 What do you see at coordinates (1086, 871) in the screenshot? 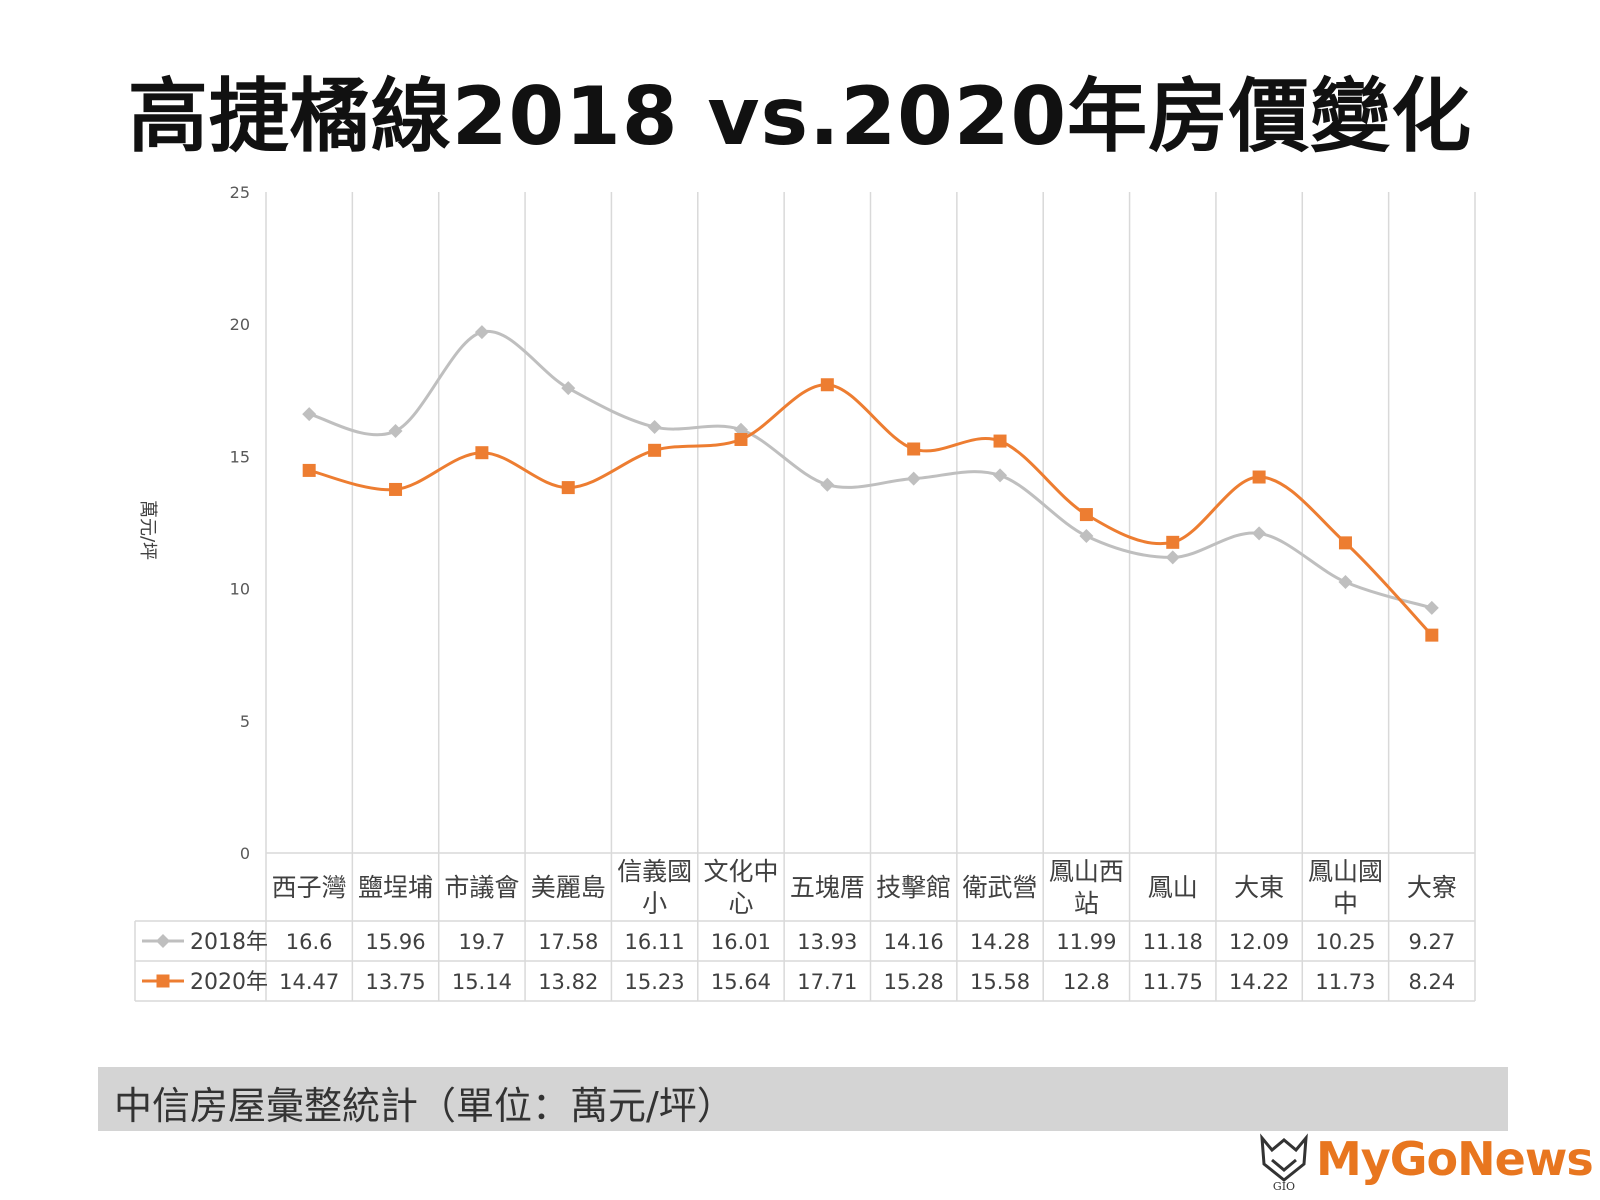
I see `category-label: 鳳山西` at bounding box center [1086, 871].